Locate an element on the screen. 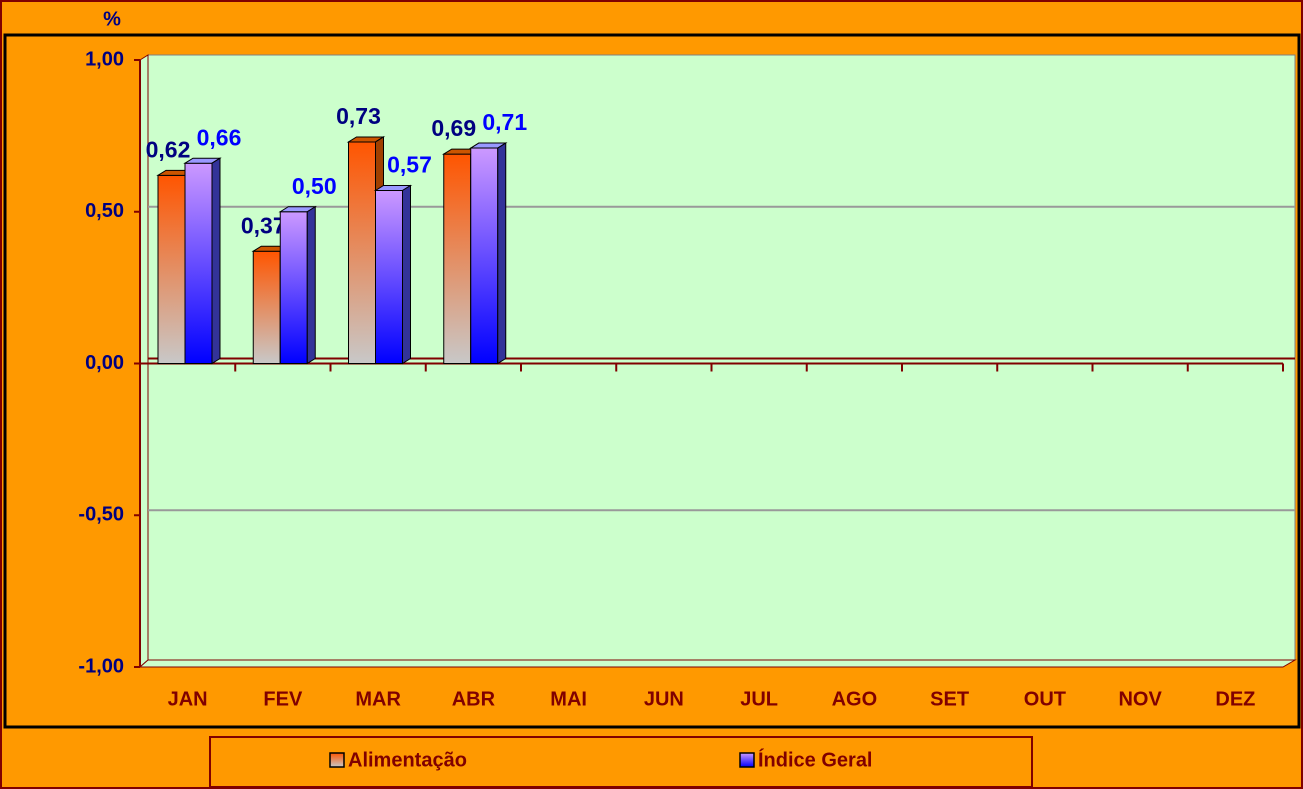 The image size is (1303, 789). value-label: 0,62 is located at coordinates (168, 149).